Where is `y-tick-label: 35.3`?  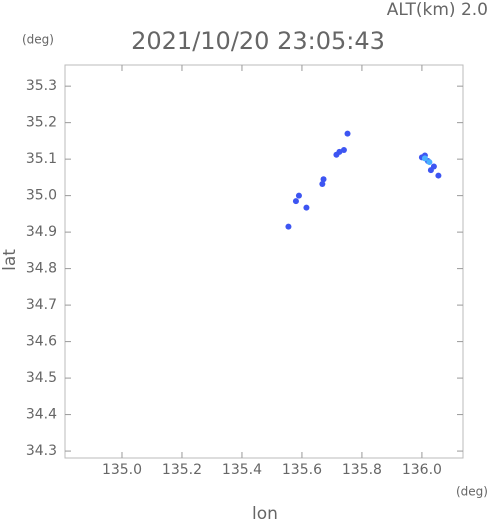
y-tick-label: 35.3 is located at coordinates (41, 86).